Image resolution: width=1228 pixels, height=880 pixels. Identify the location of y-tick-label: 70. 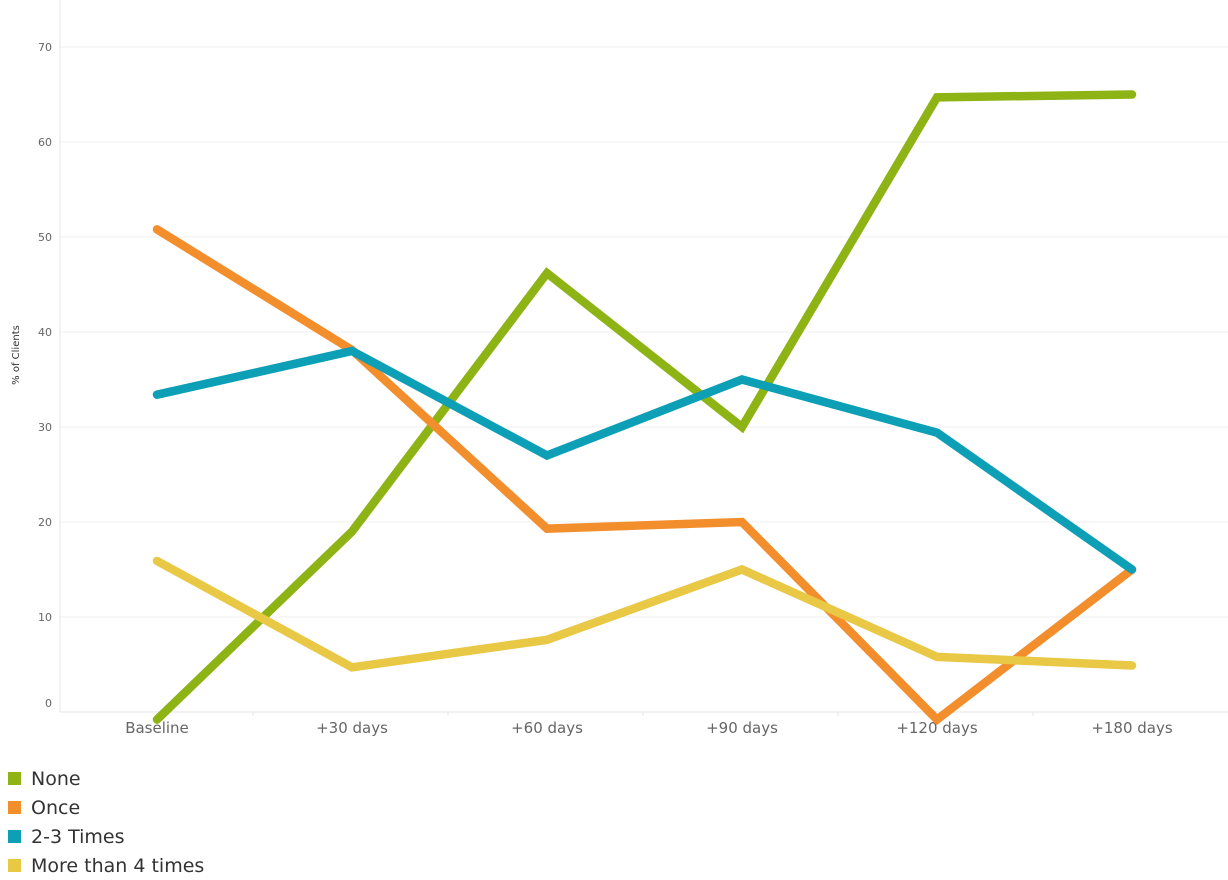
(45, 47).